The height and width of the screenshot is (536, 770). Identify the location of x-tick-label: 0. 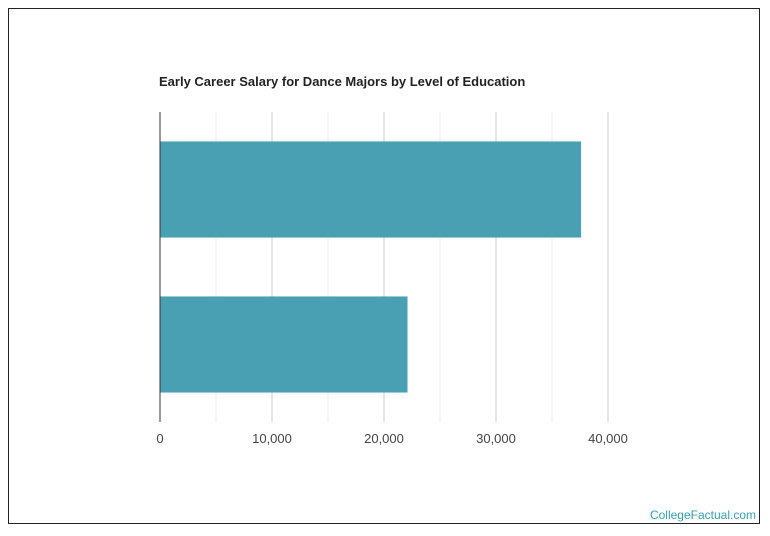
(159, 438).